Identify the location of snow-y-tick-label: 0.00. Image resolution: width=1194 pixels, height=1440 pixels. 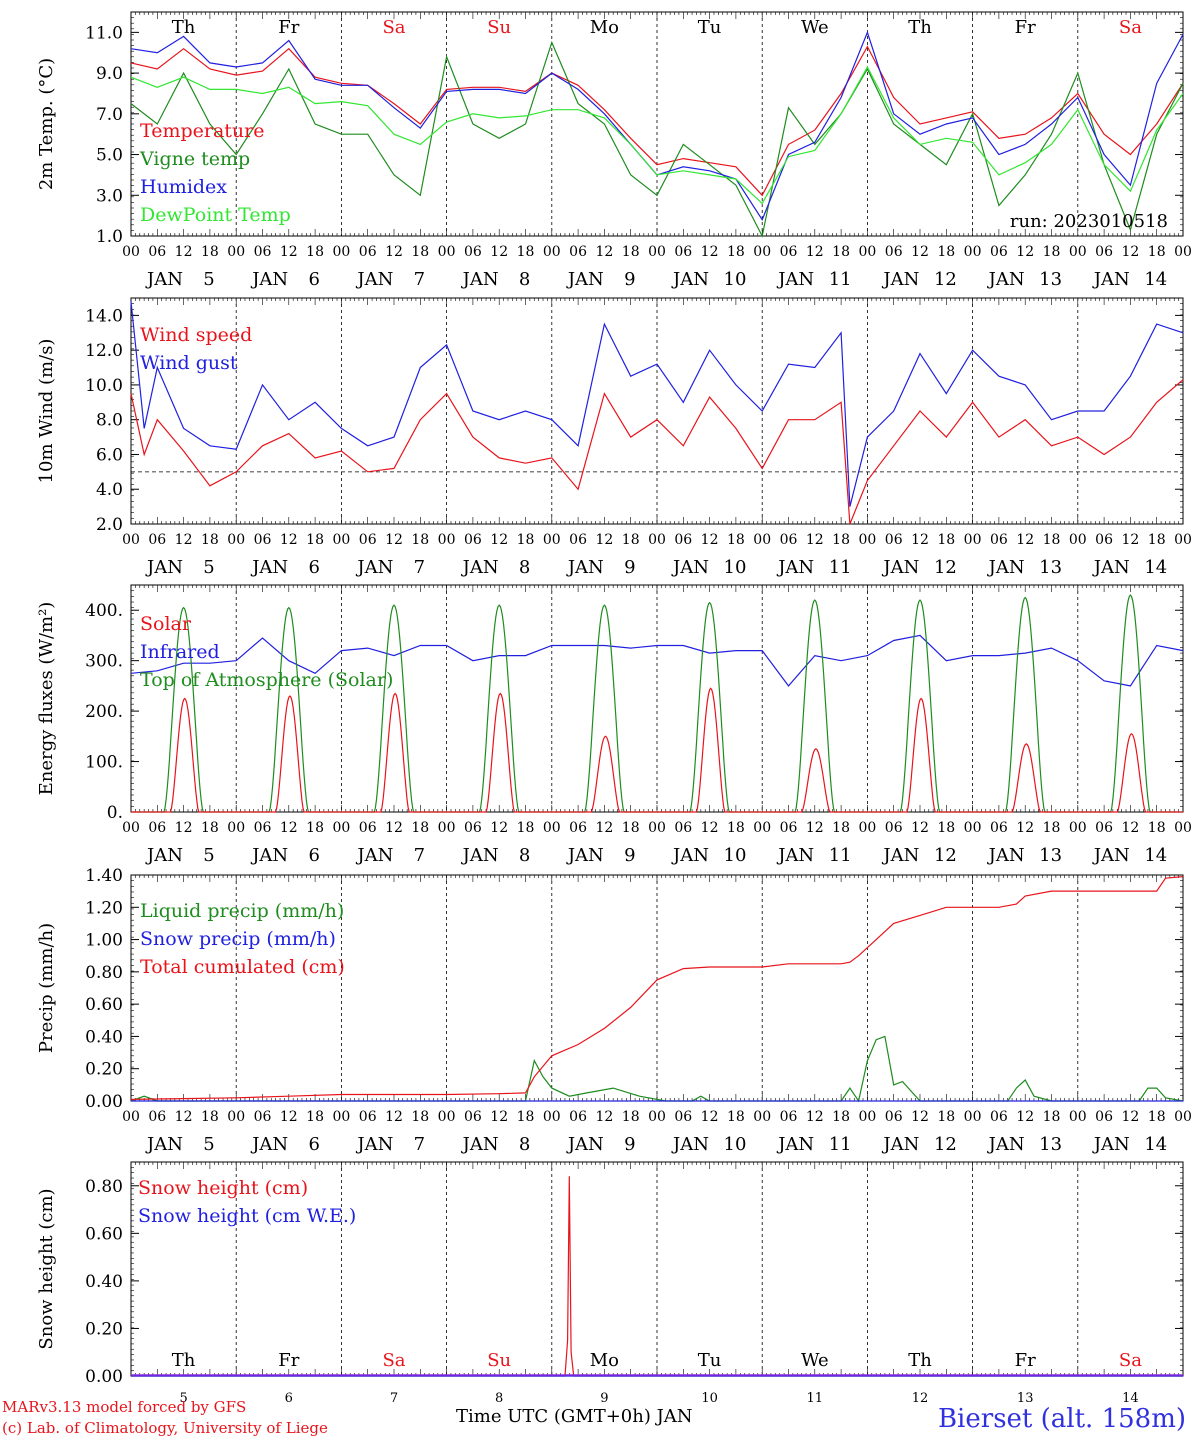
(104, 1377).